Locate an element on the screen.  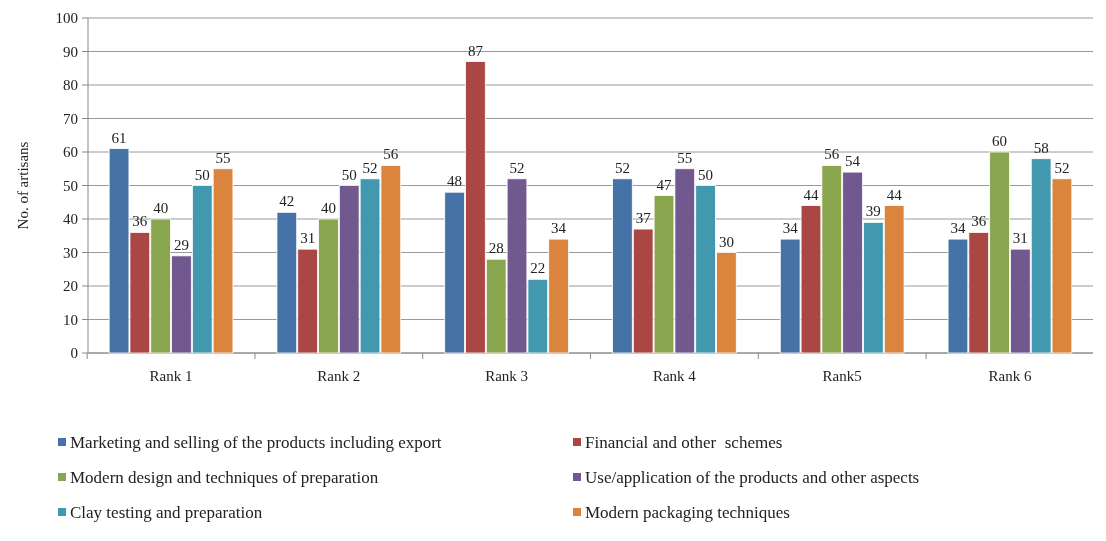
y-tick-label: 40 is located at coordinates (70, 219).